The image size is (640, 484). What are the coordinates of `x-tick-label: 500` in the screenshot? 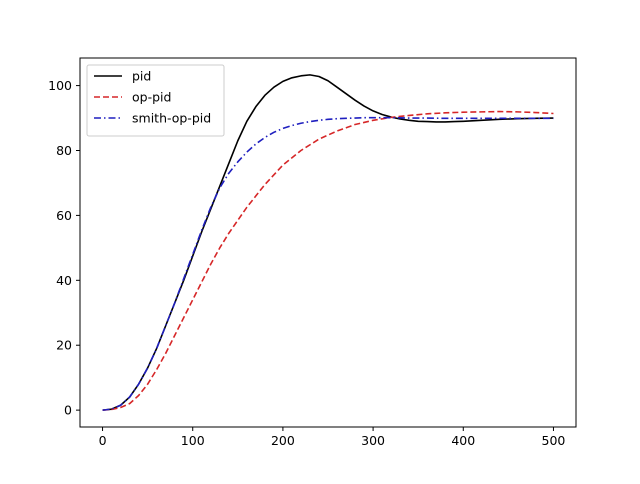 It's located at (554, 440).